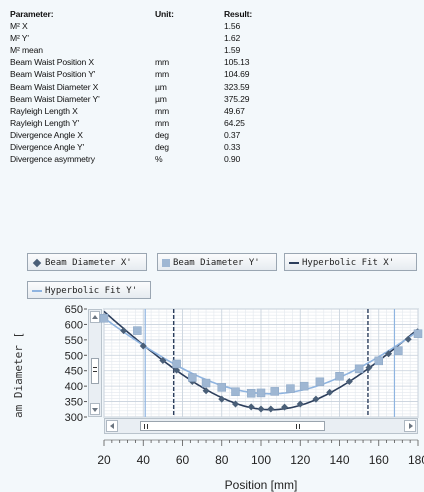  I want to click on parameter-cell: Rayleigh Length Y', so click(45, 122).